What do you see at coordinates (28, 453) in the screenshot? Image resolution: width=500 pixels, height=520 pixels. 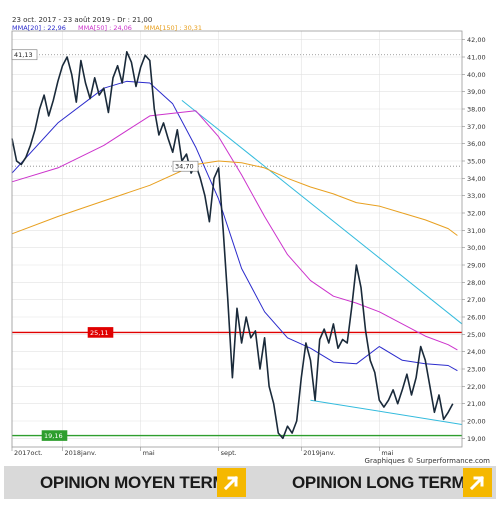 I see `x-tick-label: 2017oct.` at bounding box center [28, 453].